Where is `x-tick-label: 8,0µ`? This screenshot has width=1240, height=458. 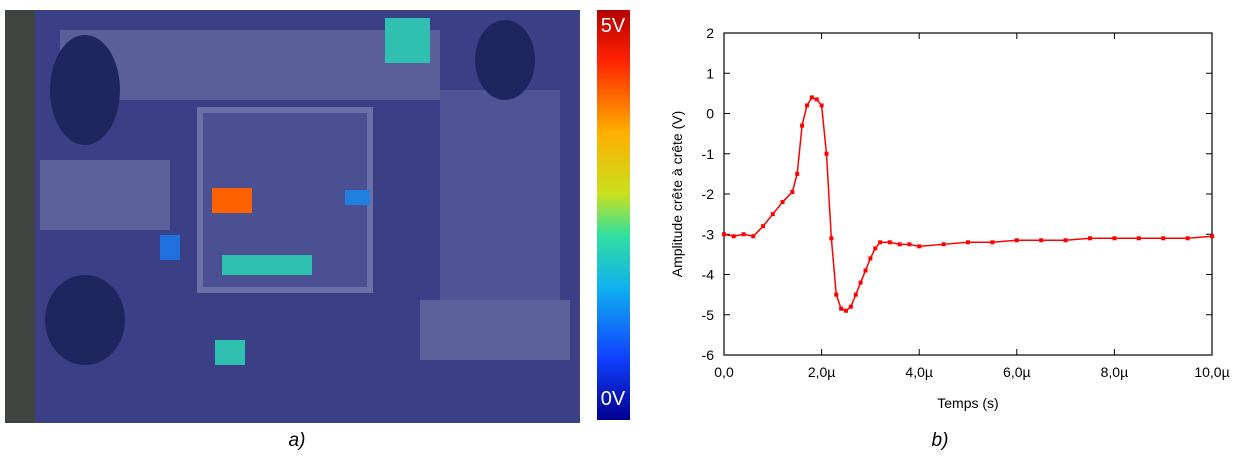 x-tick-label: 8,0µ is located at coordinates (1115, 372).